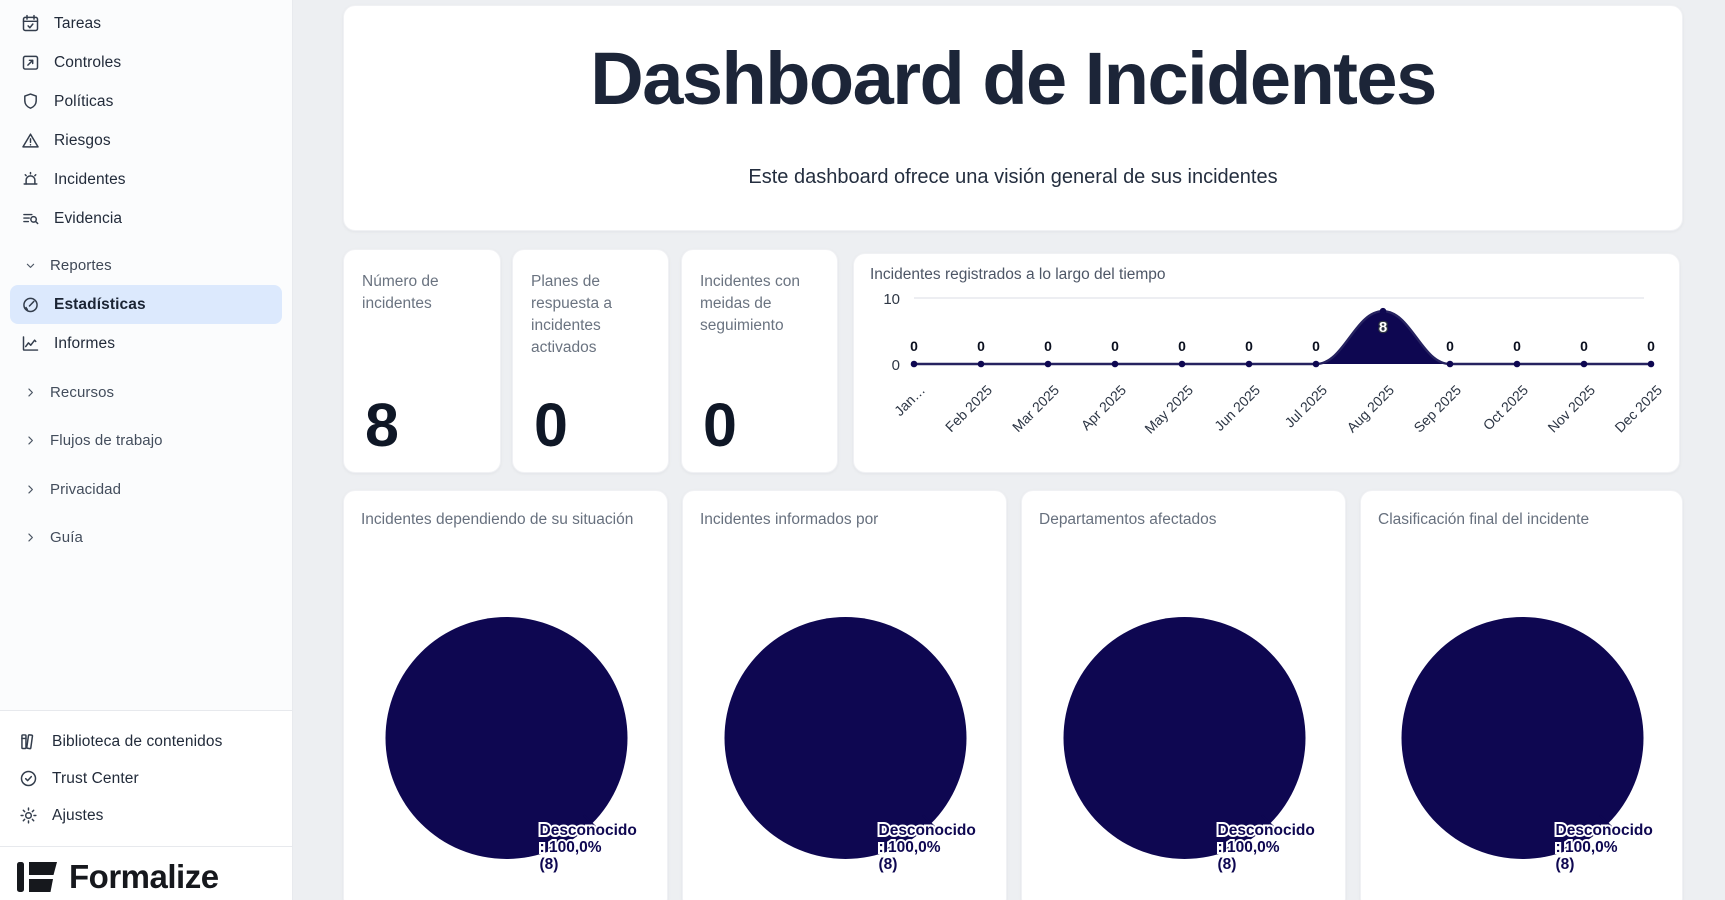 The image size is (1725, 900). Describe the element at coordinates (1035, 408) in the screenshot. I see `svg-text: Mar 2025` at that location.